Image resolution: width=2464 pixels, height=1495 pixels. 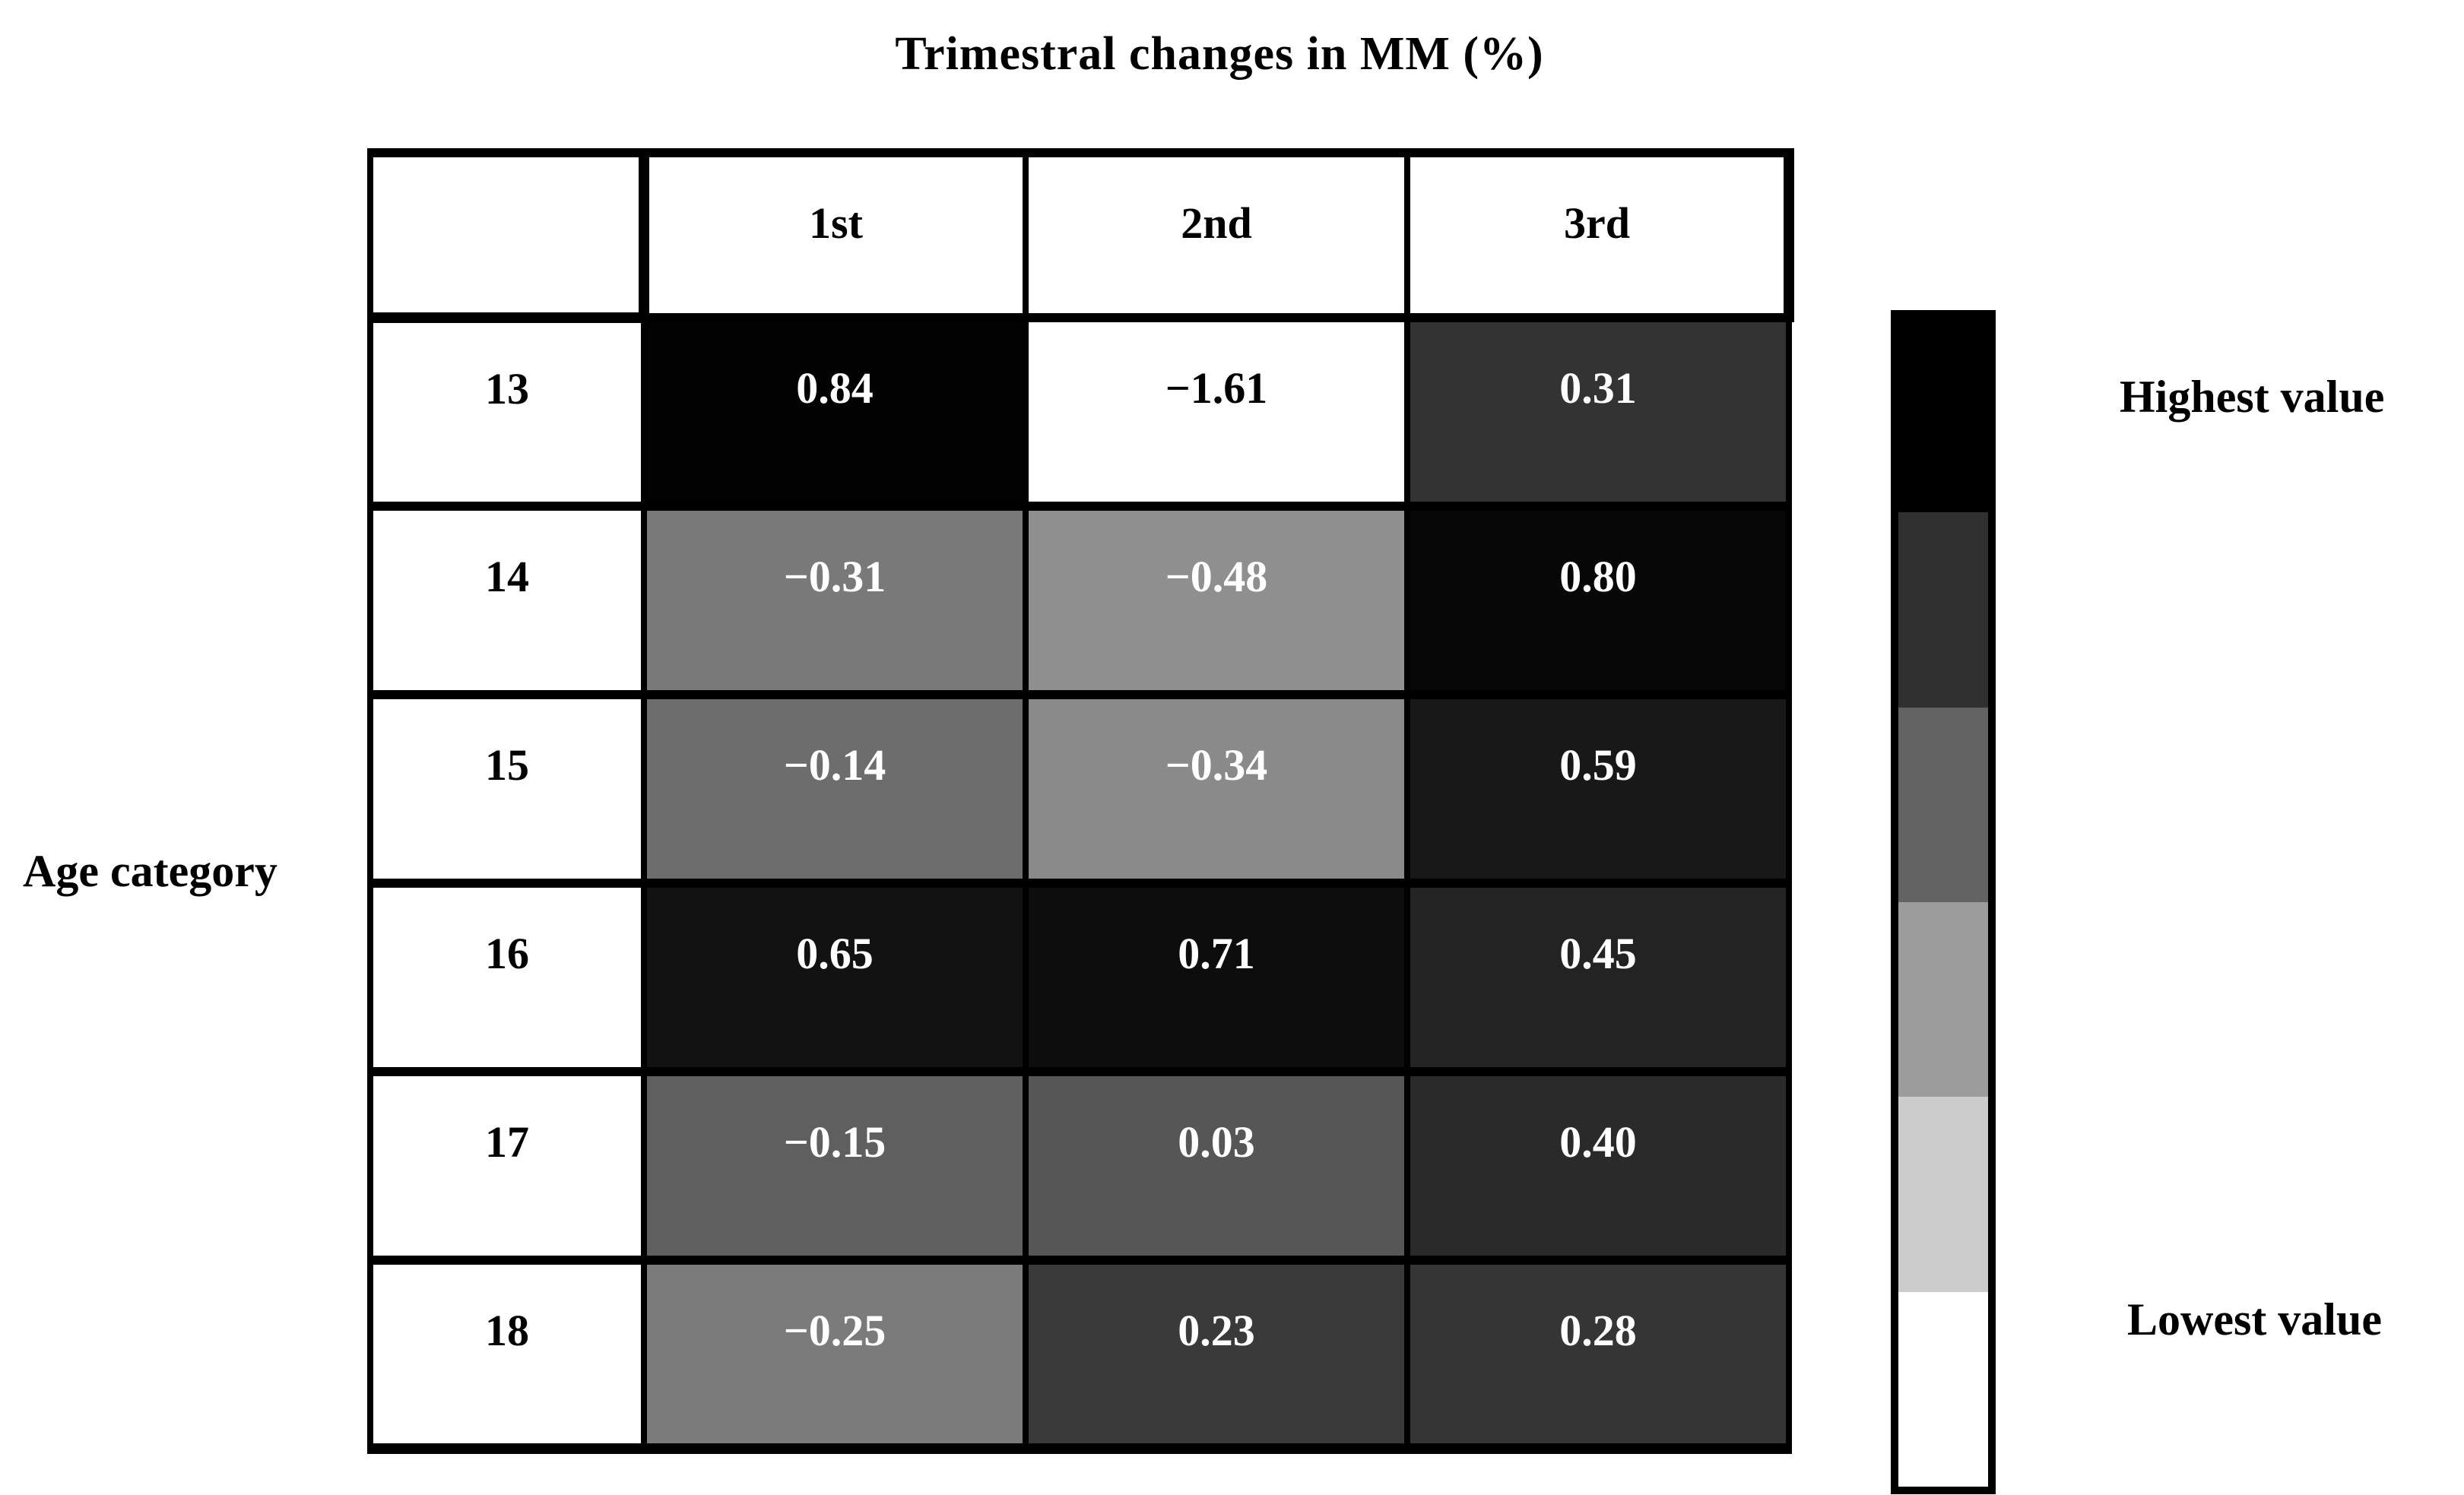 I want to click on heatmap-cell-13-3rd: 0.31, so click(x=1598, y=412).